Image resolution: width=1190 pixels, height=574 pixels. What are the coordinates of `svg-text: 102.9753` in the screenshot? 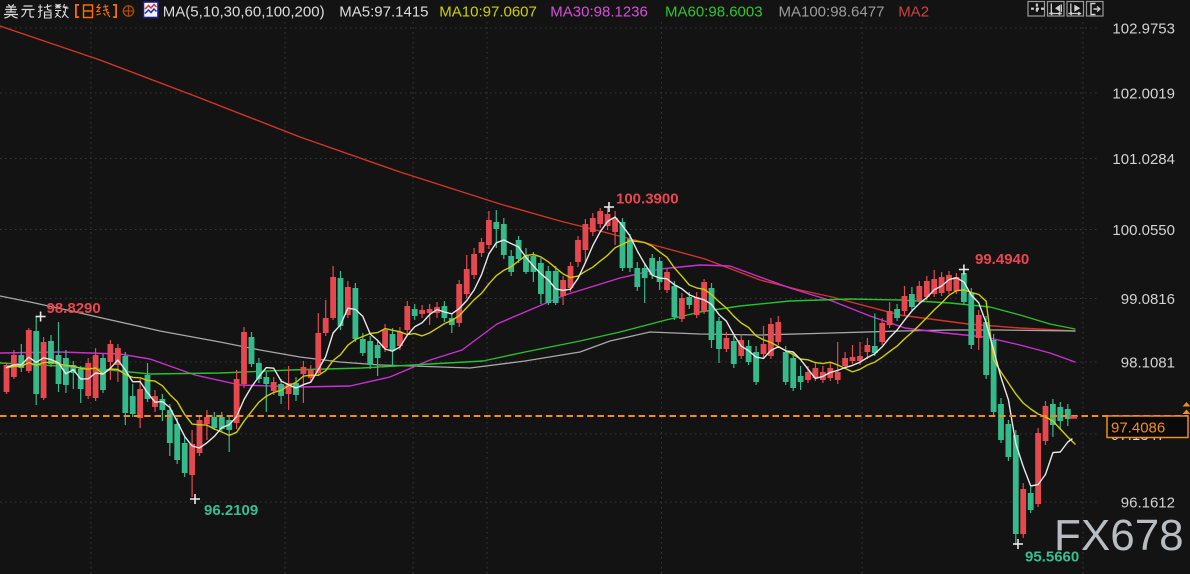 It's located at (1143, 28).